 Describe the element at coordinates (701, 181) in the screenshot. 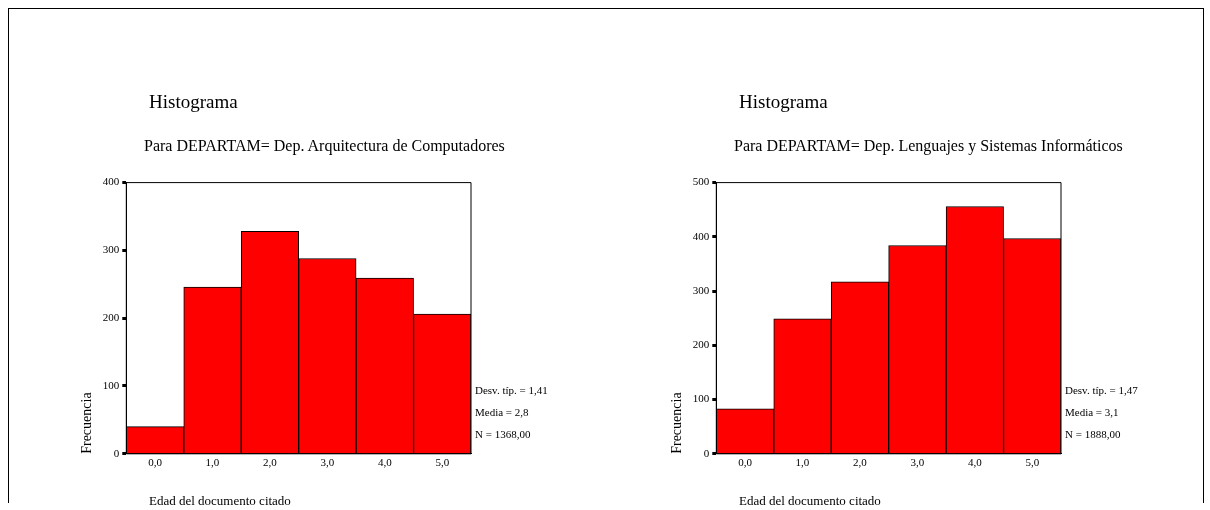

I see `y-tick-label: 500` at that location.